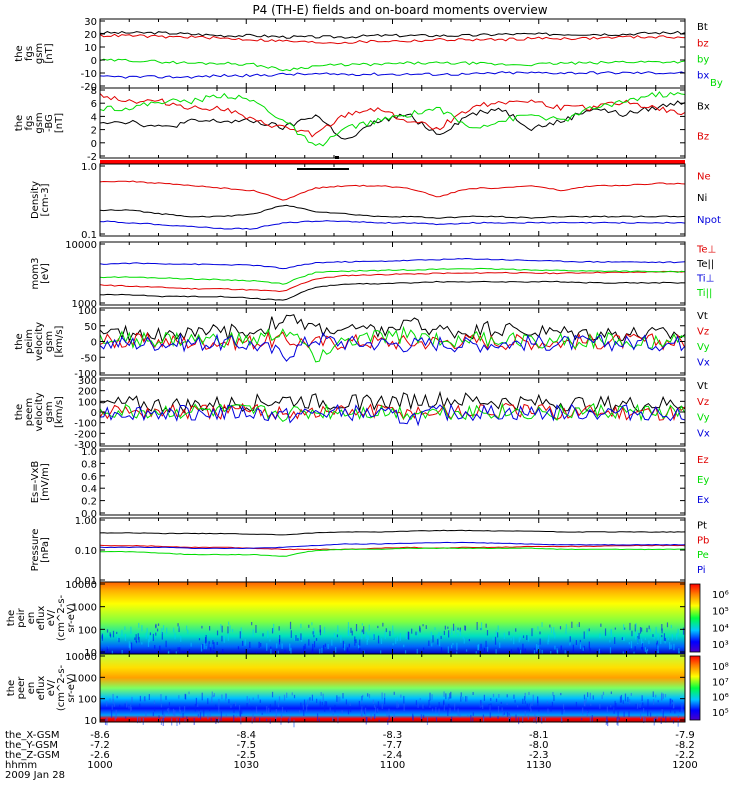 This screenshot has width=750, height=804. I want to click on y-axis-label-line: (cm^2-s-, so click(61, 687).